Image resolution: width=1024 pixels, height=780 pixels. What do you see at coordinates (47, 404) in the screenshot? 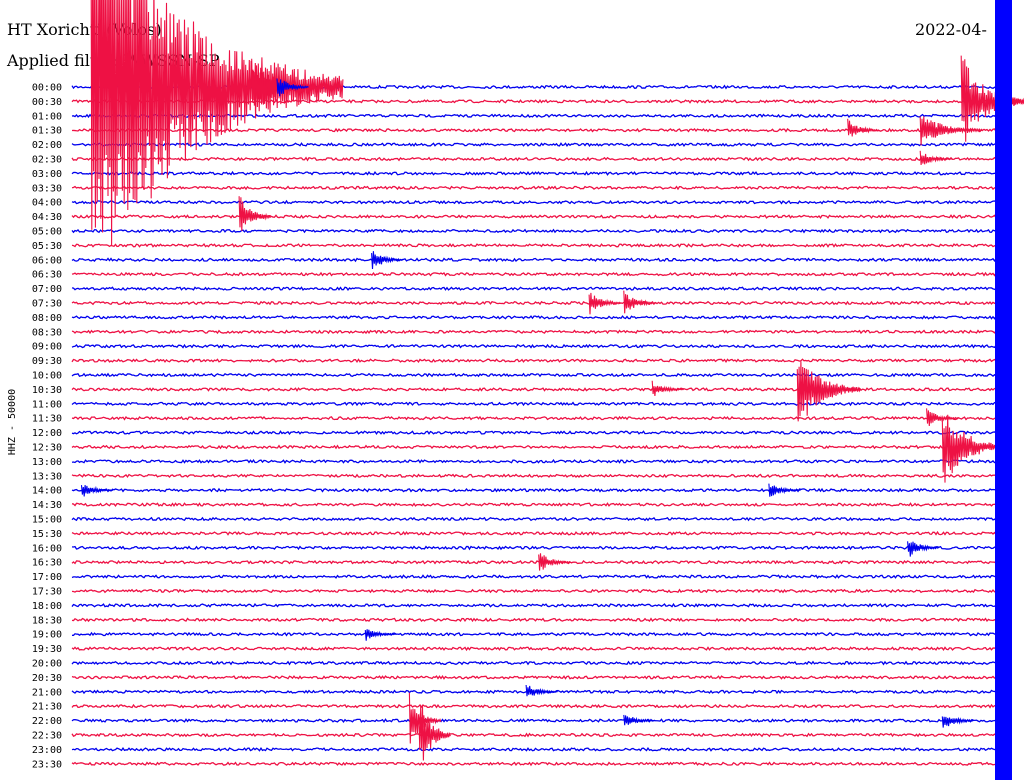
I see `row-time-label: 11:00` at bounding box center [47, 404].